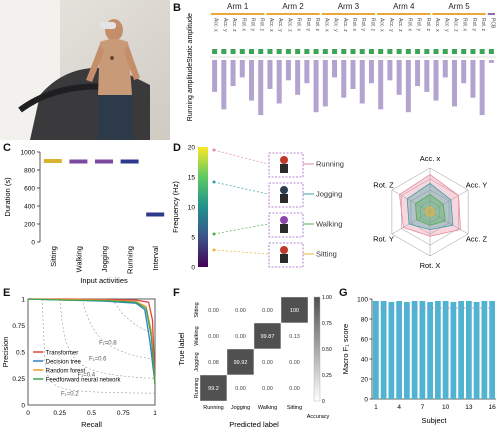 The width and height of the screenshot is (500, 433). I want to click on activity-label: Sitting, so click(326, 254).